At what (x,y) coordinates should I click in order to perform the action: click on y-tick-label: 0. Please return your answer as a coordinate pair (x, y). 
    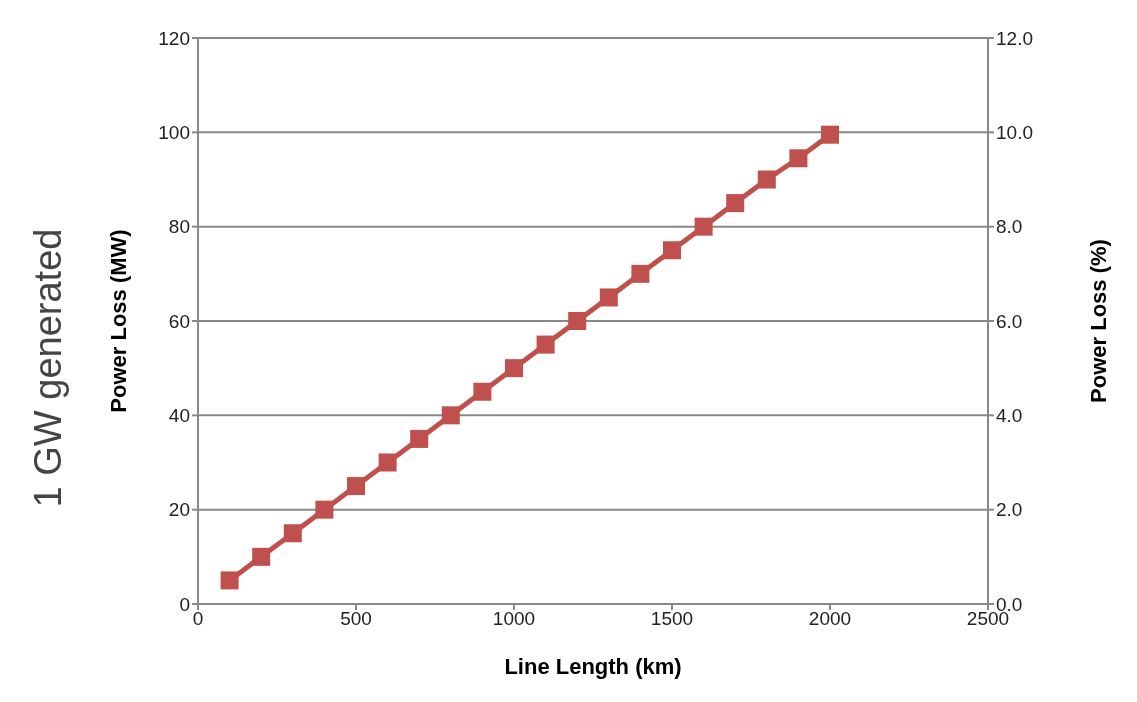
    Looking at the image, I should click on (184, 604).